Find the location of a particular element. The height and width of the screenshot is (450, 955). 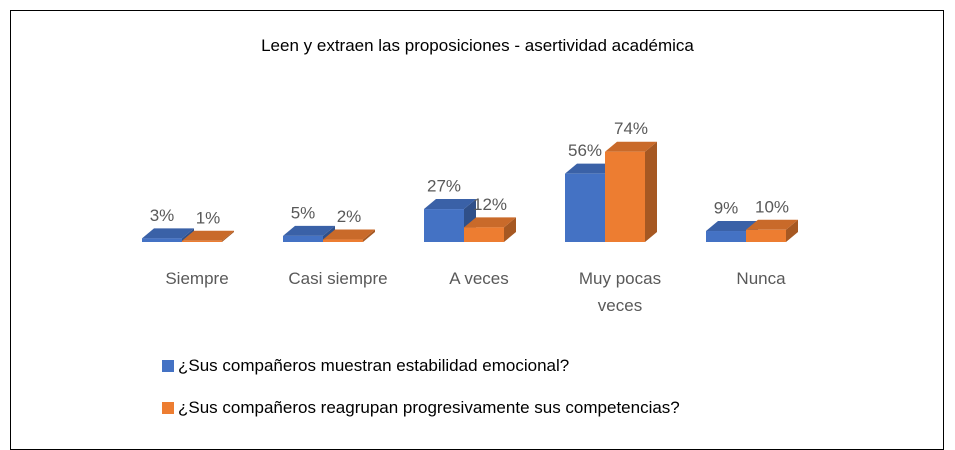

data-label: 74% is located at coordinates (631, 128).